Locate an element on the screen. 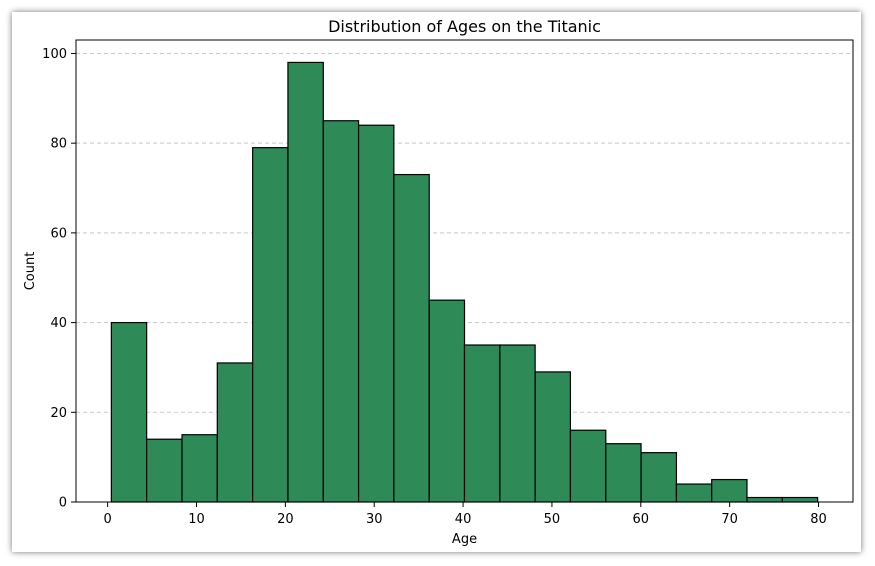  x-tick-label-80: 80 is located at coordinates (818, 519).